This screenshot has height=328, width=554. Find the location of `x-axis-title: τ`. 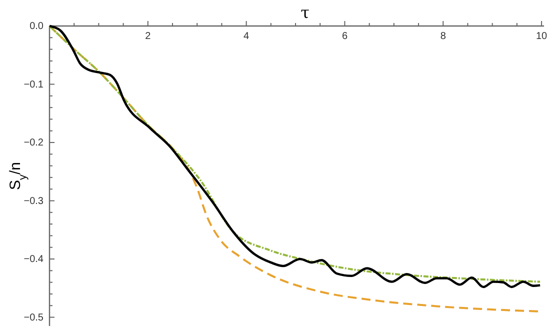

x-axis-title: τ is located at coordinates (305, 12).